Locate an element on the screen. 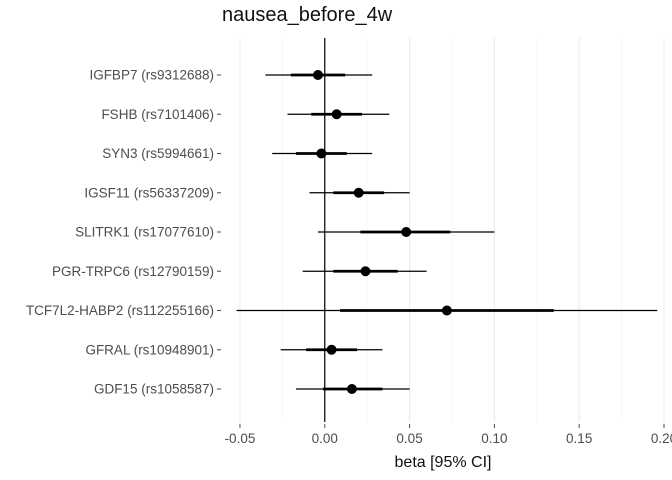 The image size is (672, 480). x-tick-label: 0.20 is located at coordinates (661, 438).